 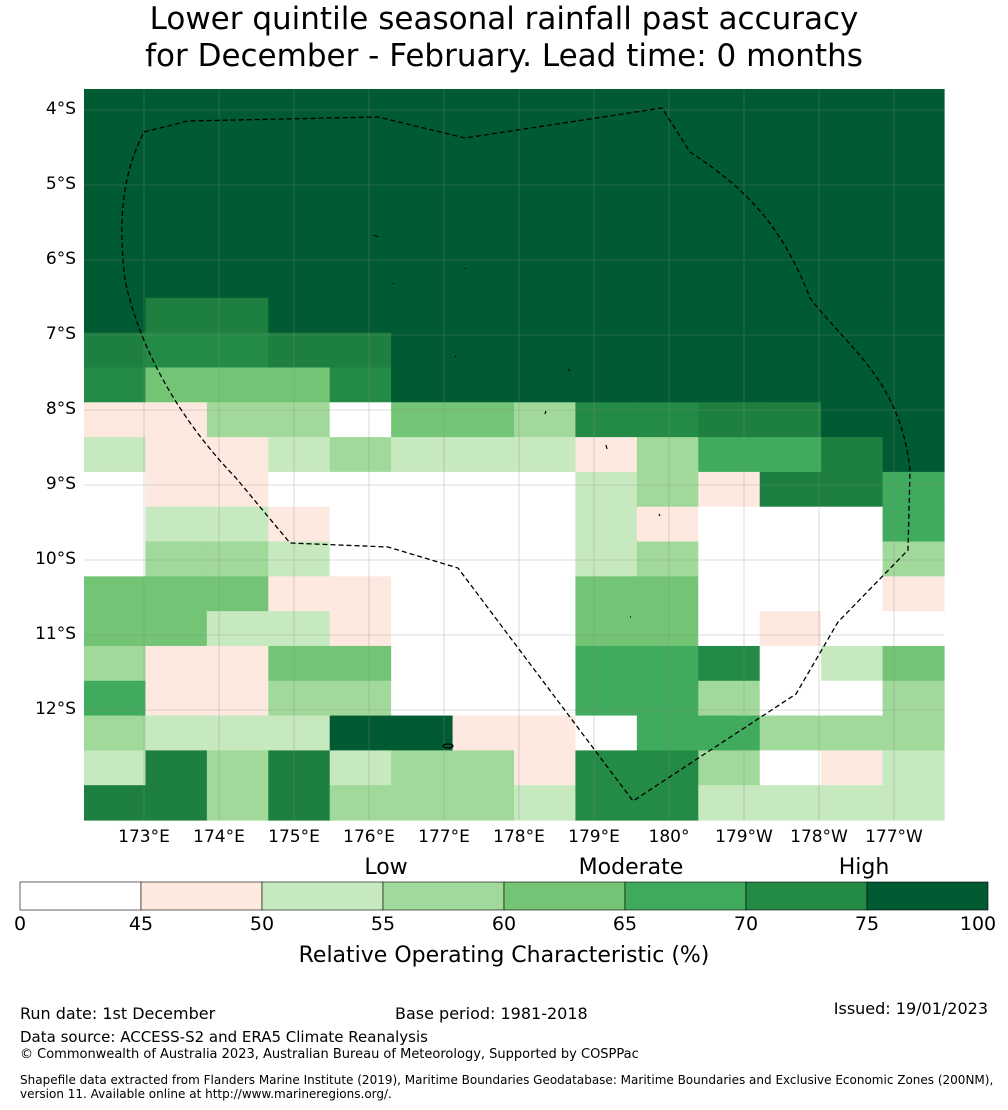 I want to click on latitude-label-12s: 12°S, so click(x=55, y=709).